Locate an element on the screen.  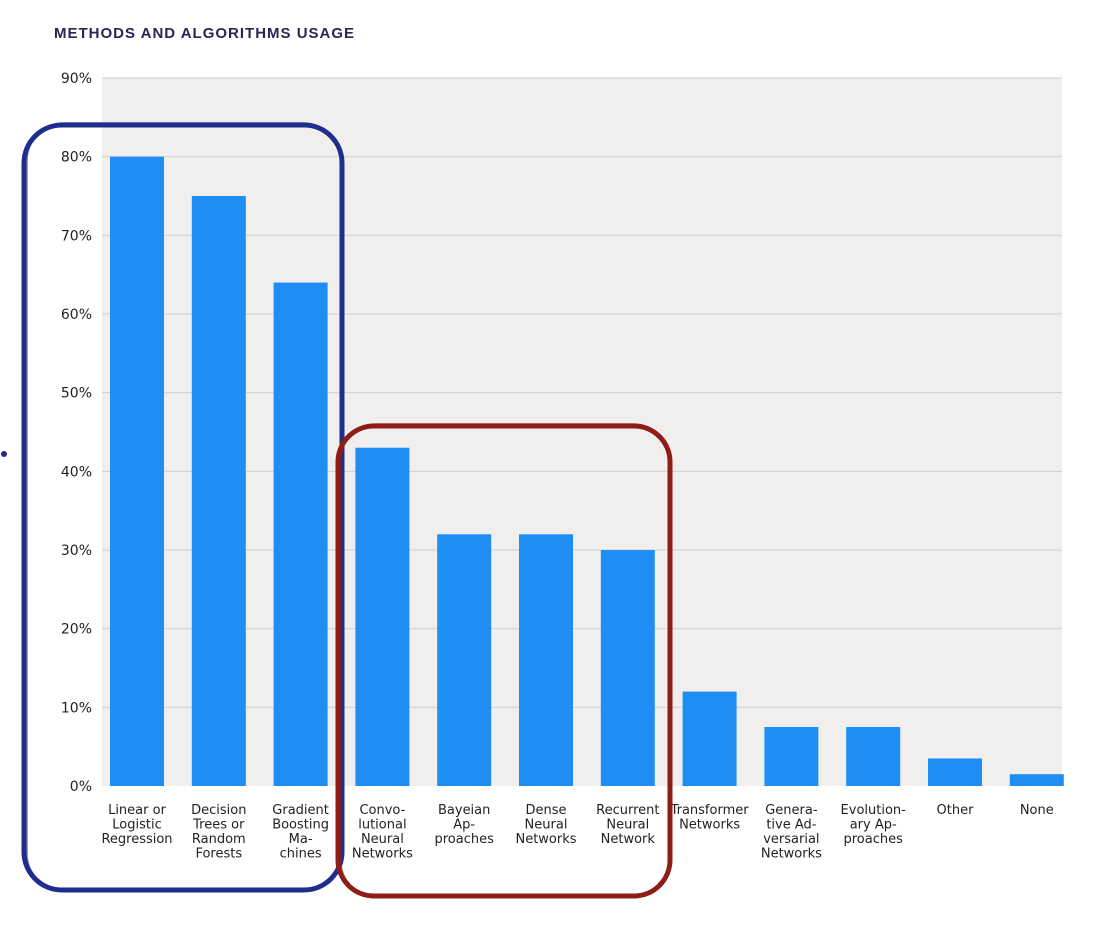
x-category-label-line: Logistic is located at coordinates (136, 825).